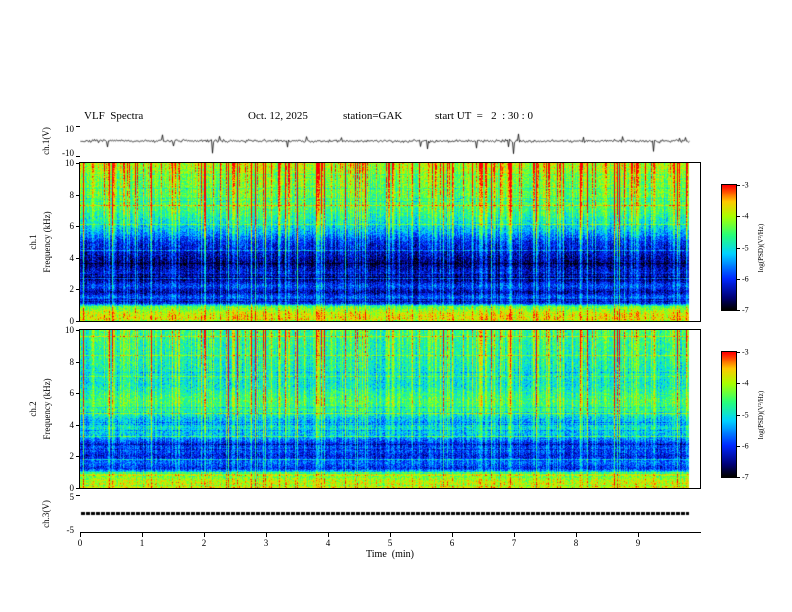  Describe the element at coordinates (638, 543) in the screenshot. I see `time-axis-tick-label: 9` at that location.